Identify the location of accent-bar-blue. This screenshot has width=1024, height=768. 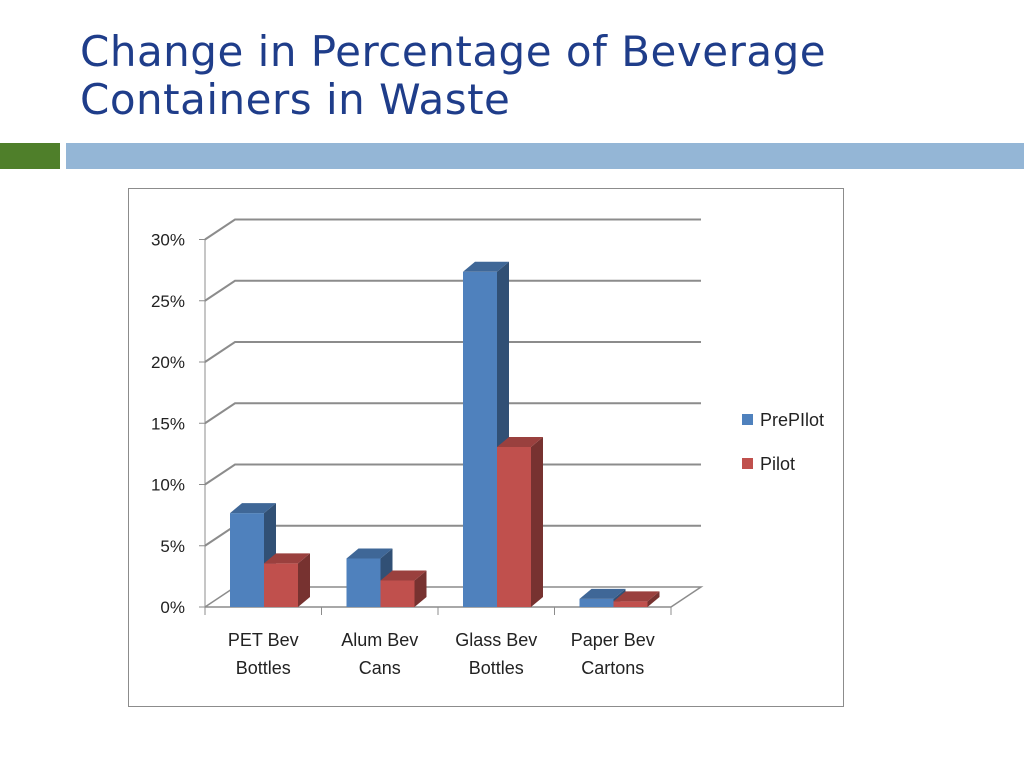
(545, 156).